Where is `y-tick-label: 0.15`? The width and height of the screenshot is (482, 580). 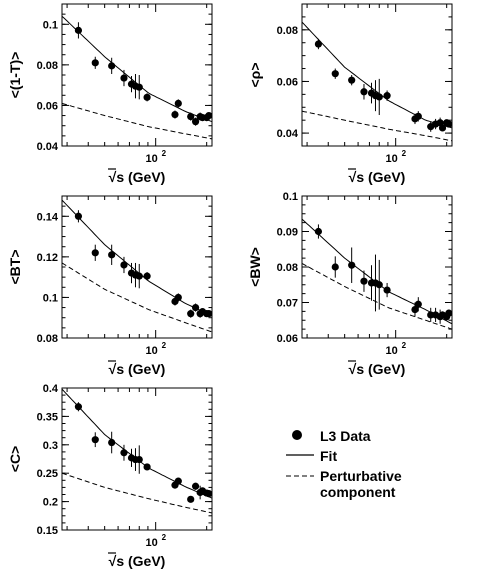 y-tick-label: 0.15 is located at coordinates (47, 531).